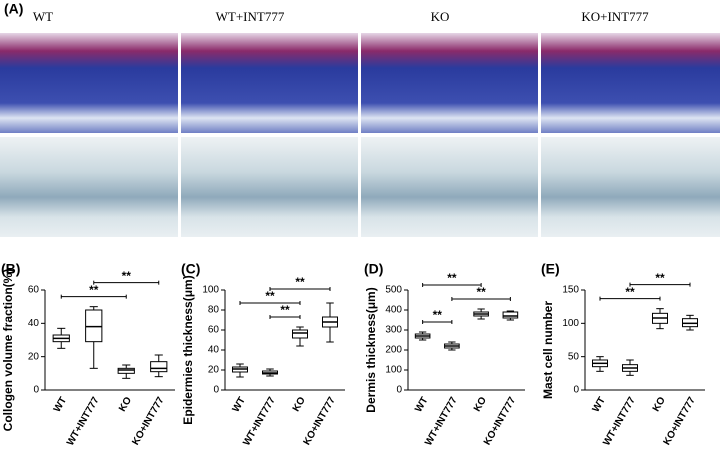 This screenshot has width=720, height=473. Describe the element at coordinates (548, 350) in the screenshot. I see `y-axis-label: Mast cell number` at that location.